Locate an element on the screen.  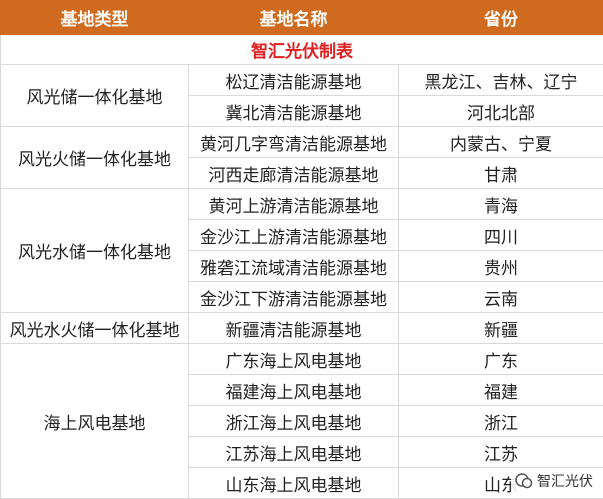
province: 甘肃 is located at coordinates (500, 173).